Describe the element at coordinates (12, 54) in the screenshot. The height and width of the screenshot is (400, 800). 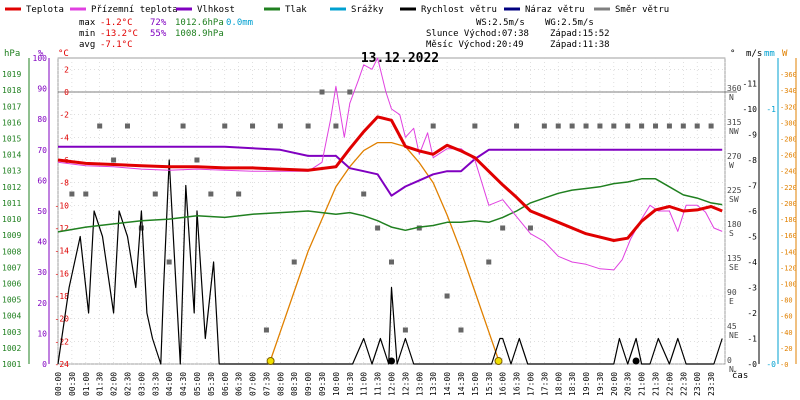
I see `axis-hpa-label: hPa` at that location.